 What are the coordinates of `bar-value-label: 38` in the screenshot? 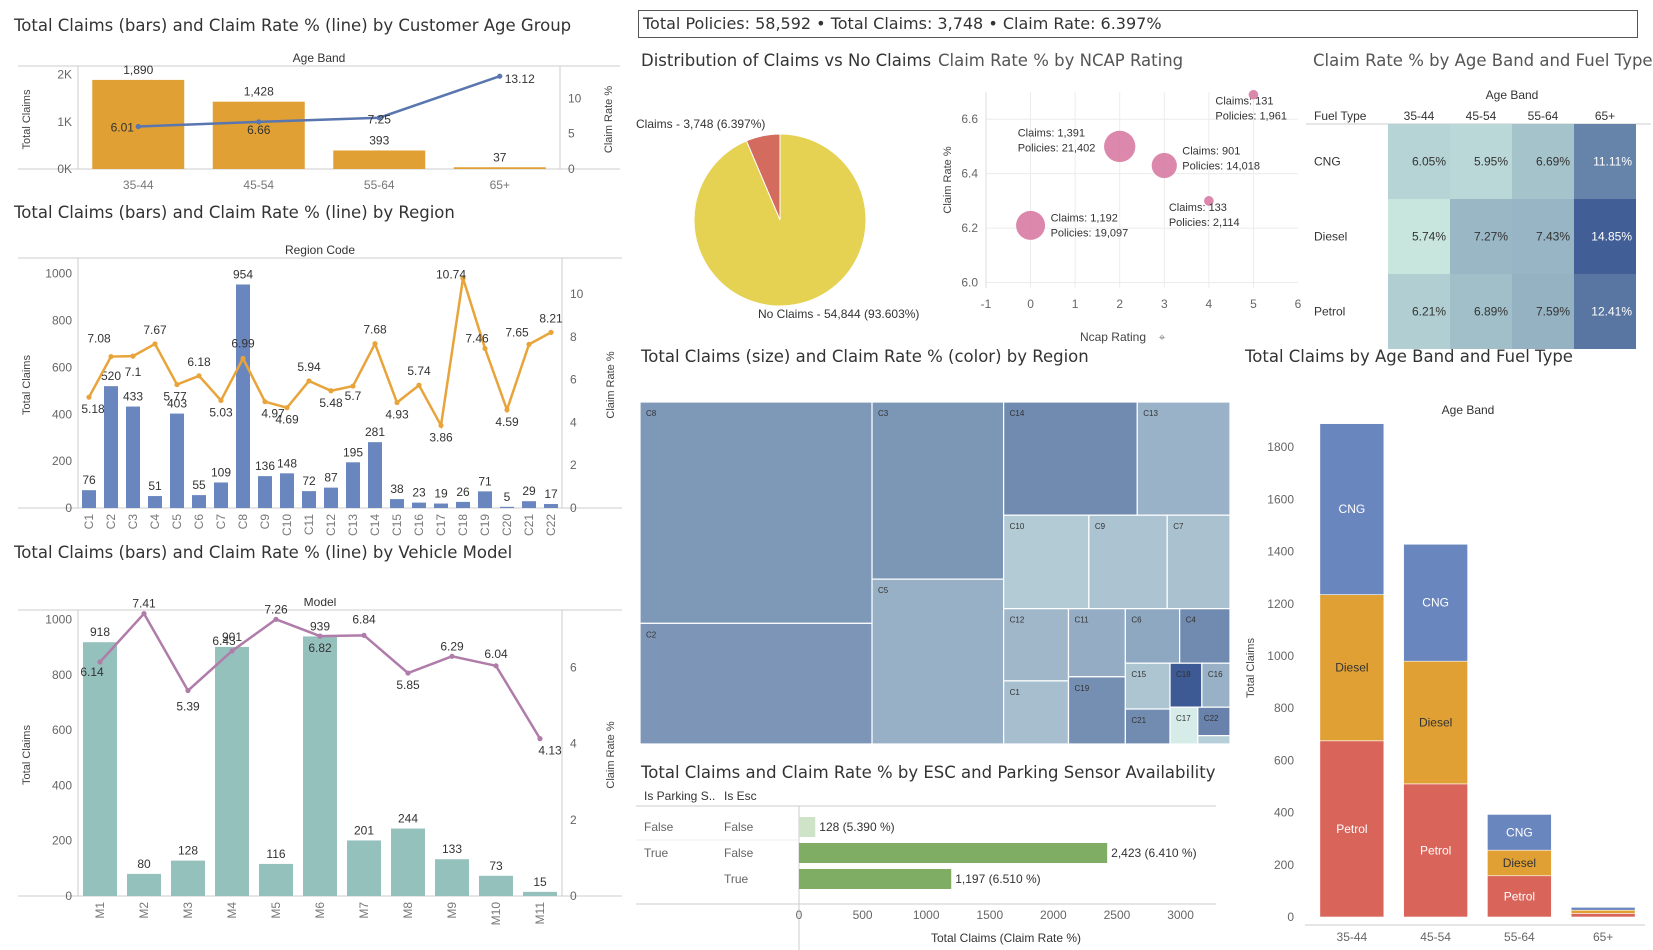 It's located at (397, 489).